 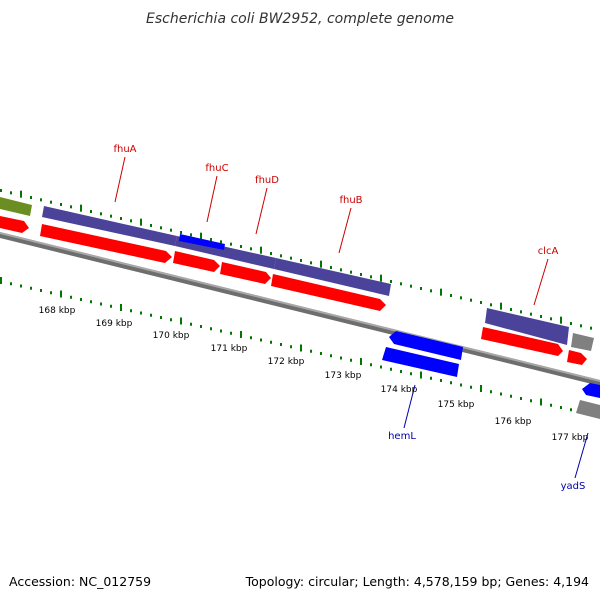 What do you see at coordinates (582, 342) in the screenshot?
I see `gene-small-grey` at bounding box center [582, 342].